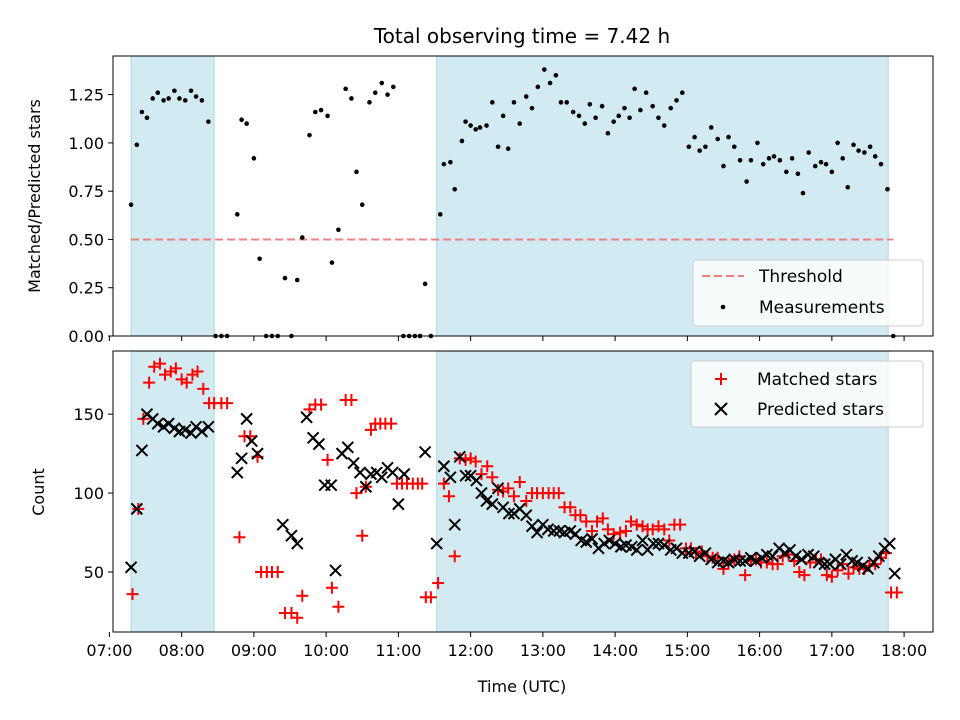  I want to click on y-tick-label: 100, so click(88, 493).